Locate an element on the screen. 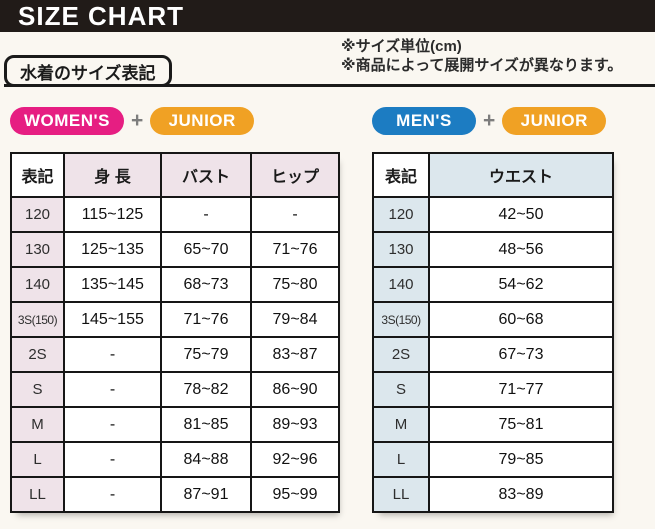 The width and height of the screenshot is (655, 529). table-row: 130 125~135 65~70 71~76 is located at coordinates (175, 249).